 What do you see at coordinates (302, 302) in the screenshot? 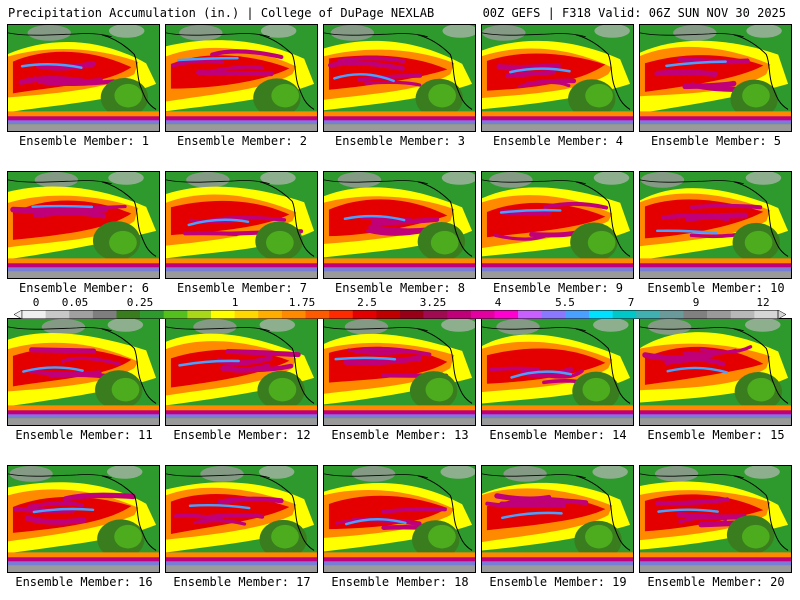
I see `colorbar-tick-label: 1.75` at bounding box center [302, 302].